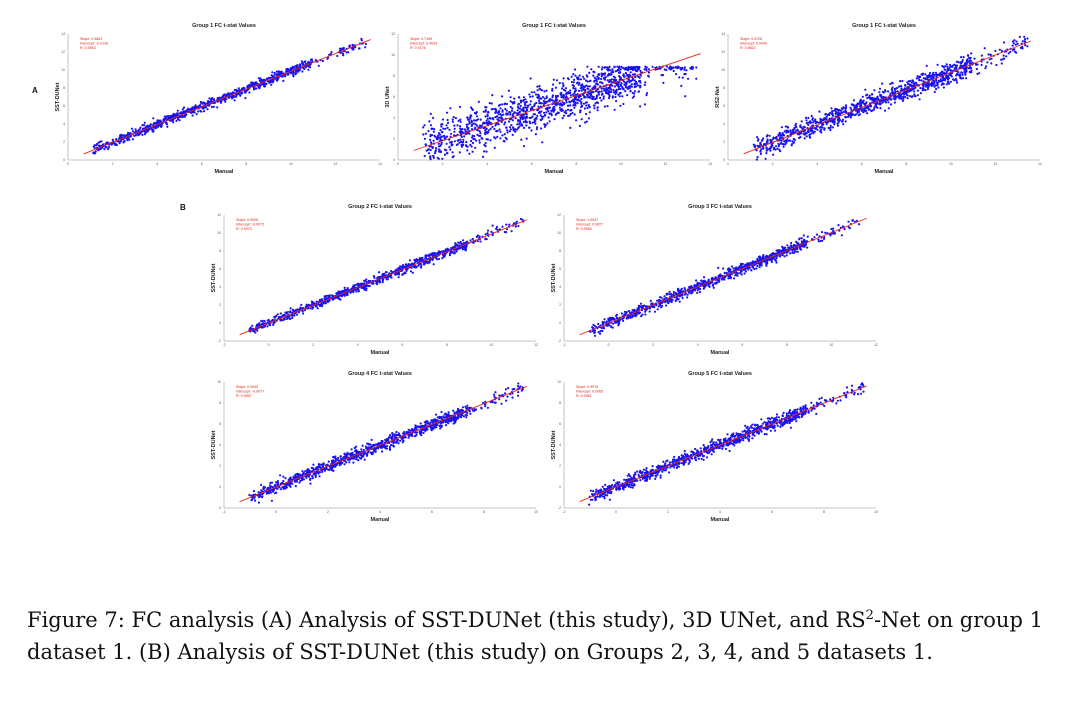 The height and width of the screenshot is (710, 1080). Describe the element at coordinates (423, 44) in the screenshot. I see `stat-annotation: Intercept: 0.4034` at that location.